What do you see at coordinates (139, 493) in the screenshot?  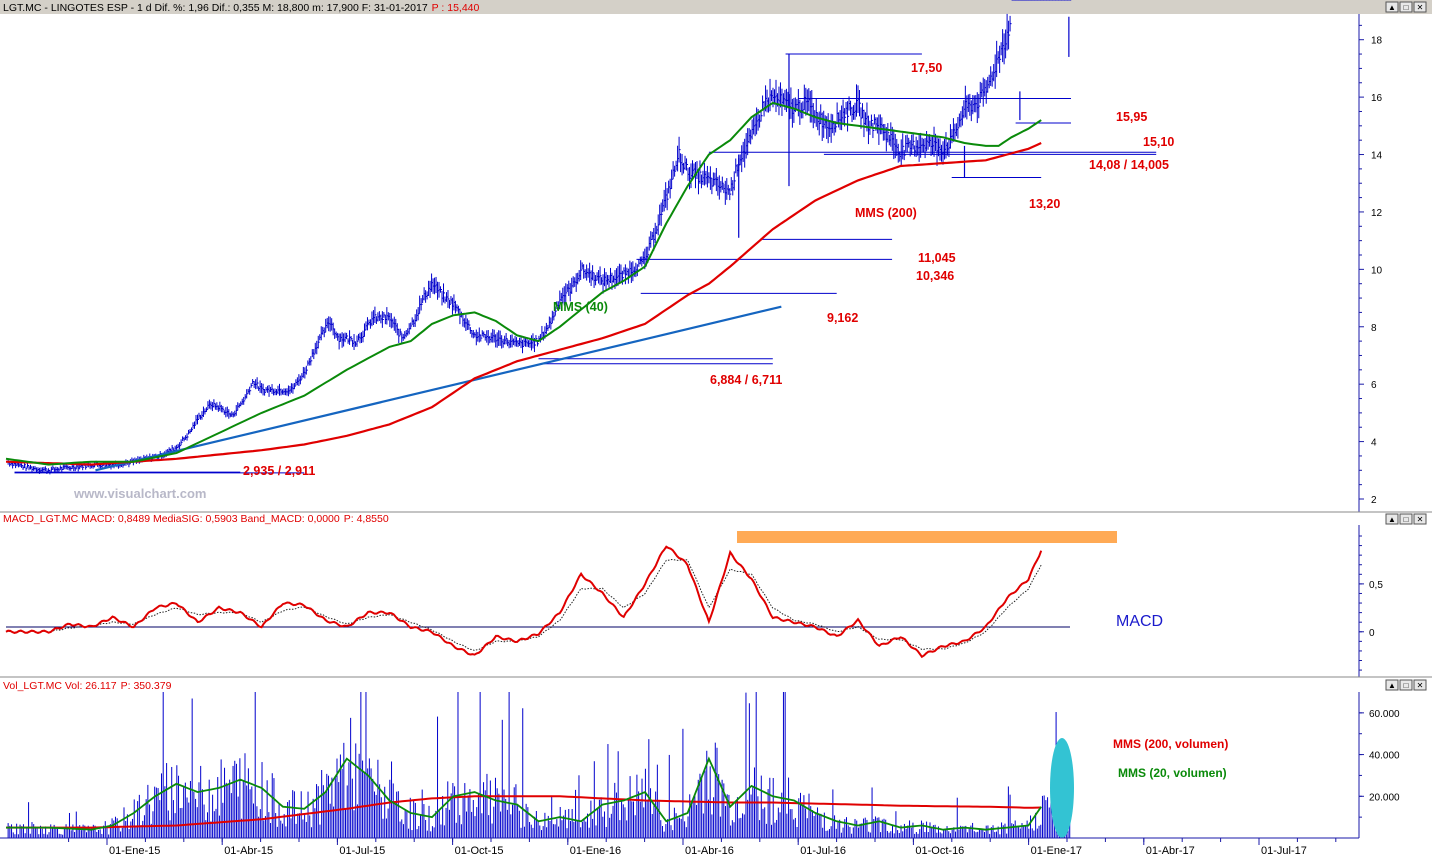 I see `watermark: www.visualchart.com` at bounding box center [139, 493].